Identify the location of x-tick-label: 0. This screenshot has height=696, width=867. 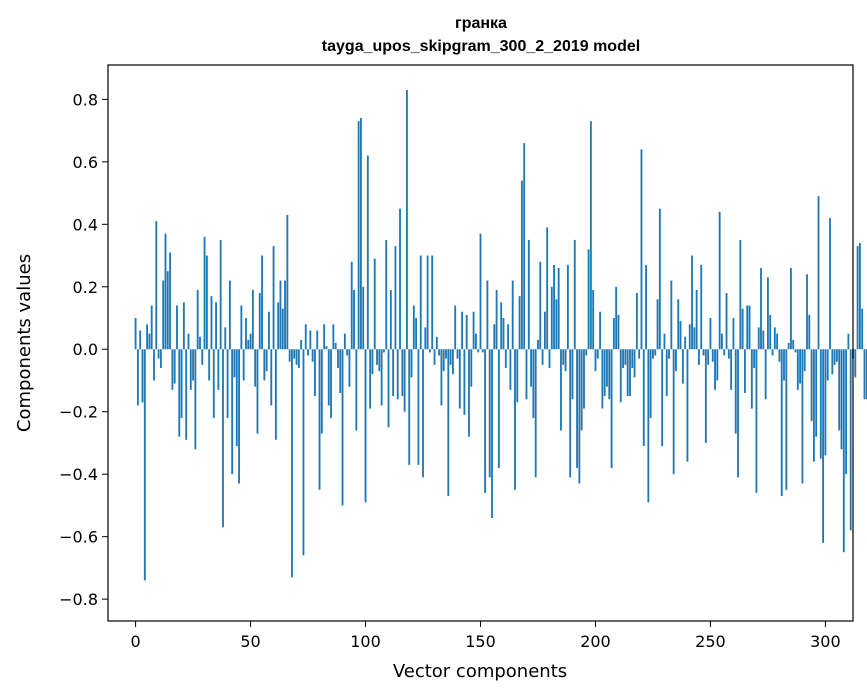
(135, 641).